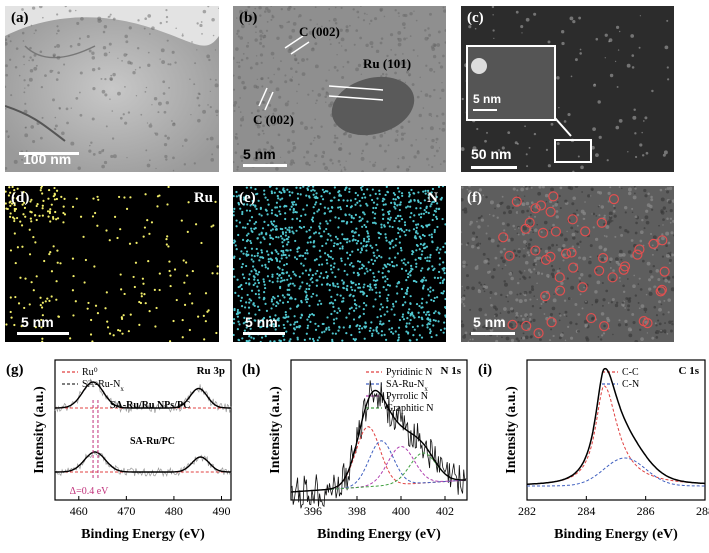  Describe the element at coordinates (339, 264) in the screenshot. I see `n-eds-map` at that location.